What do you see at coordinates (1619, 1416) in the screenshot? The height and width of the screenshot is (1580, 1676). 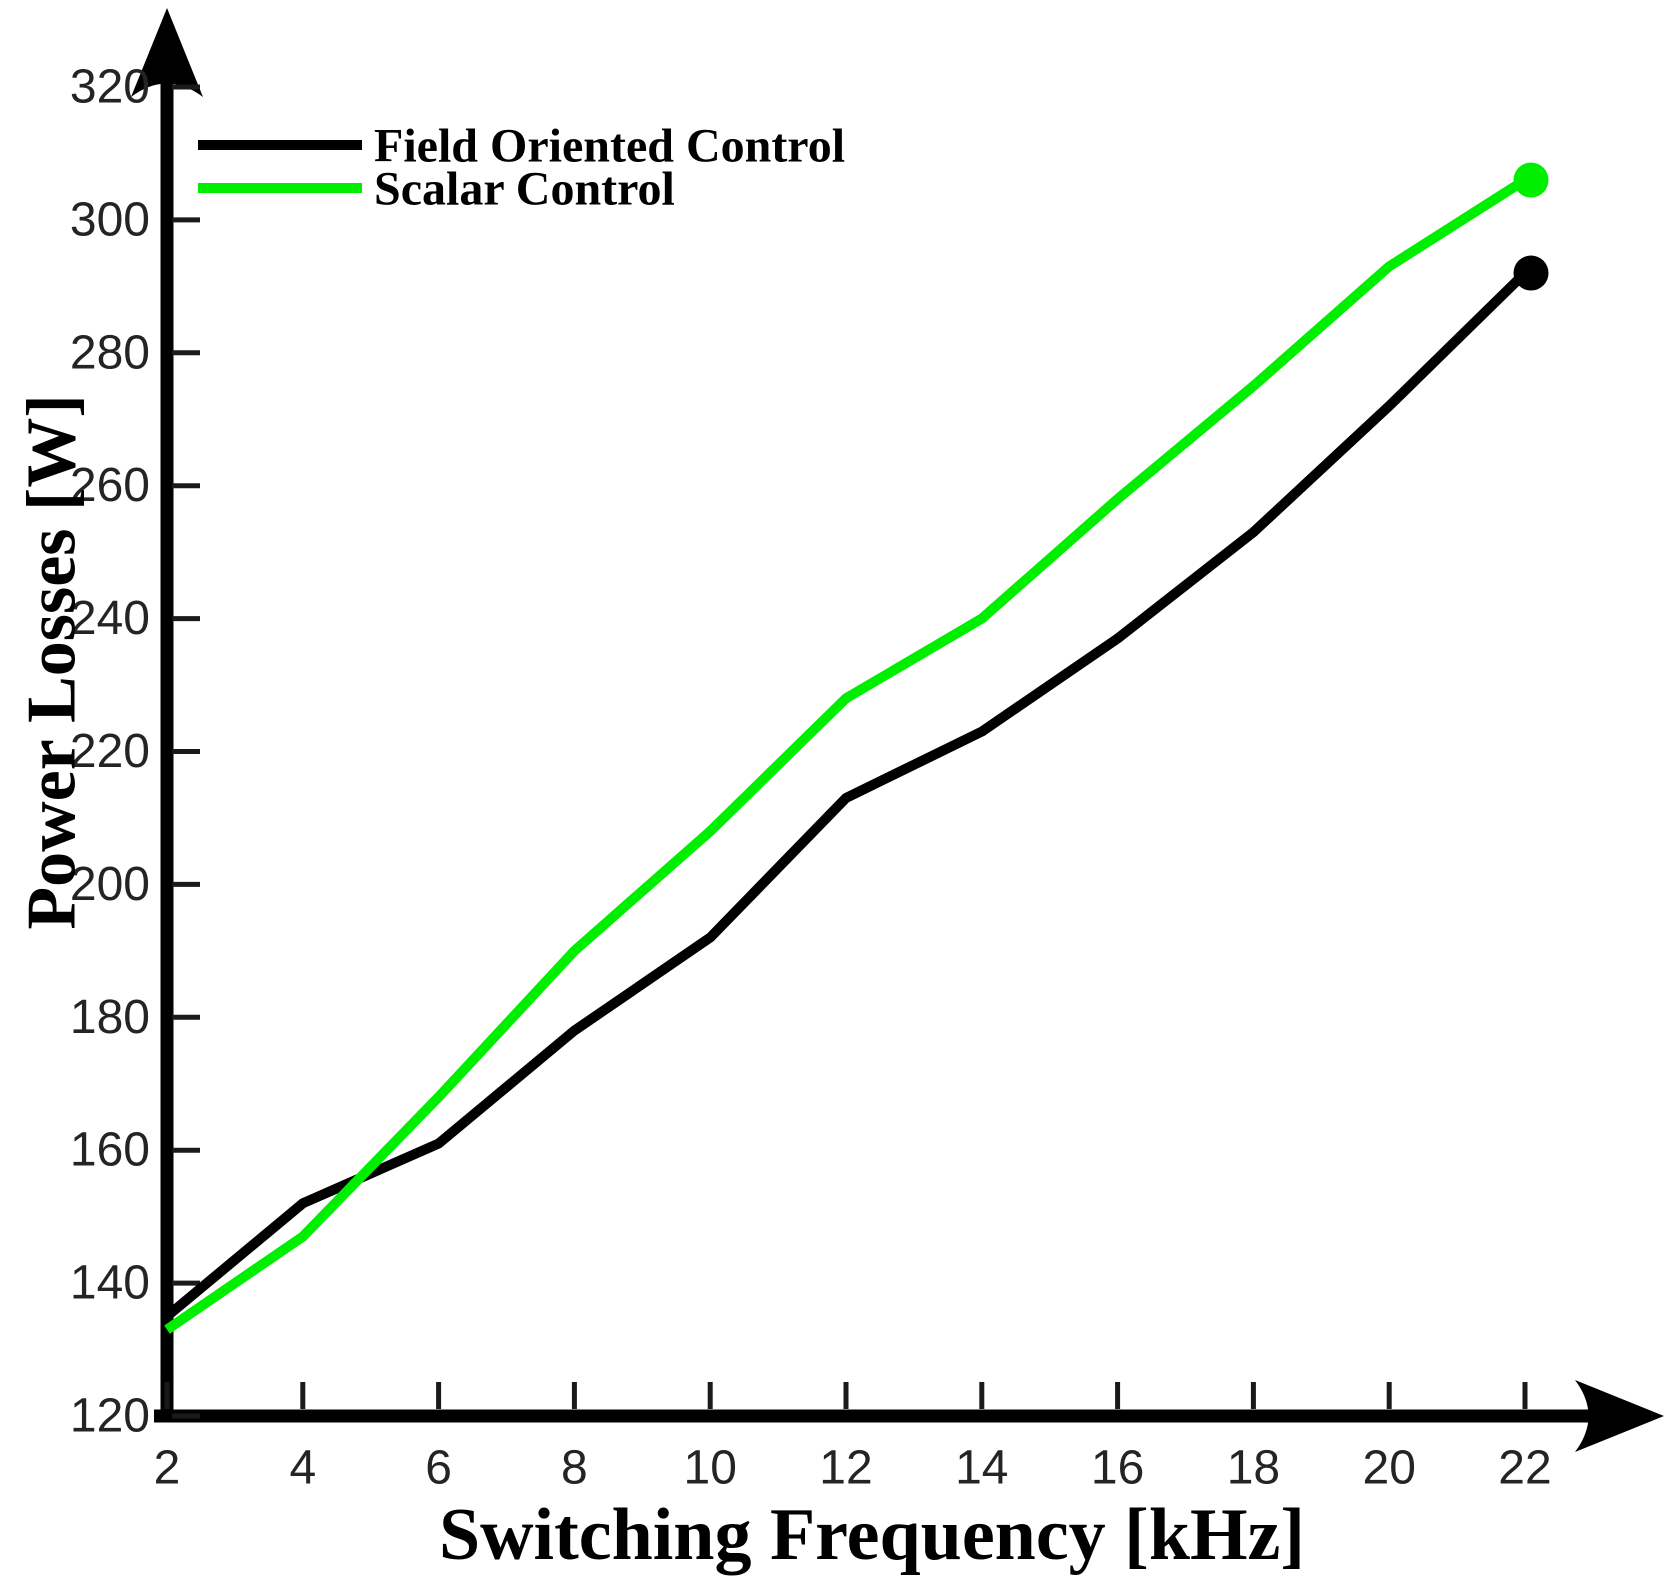 I see `x-axis-arrowhead` at bounding box center [1619, 1416].